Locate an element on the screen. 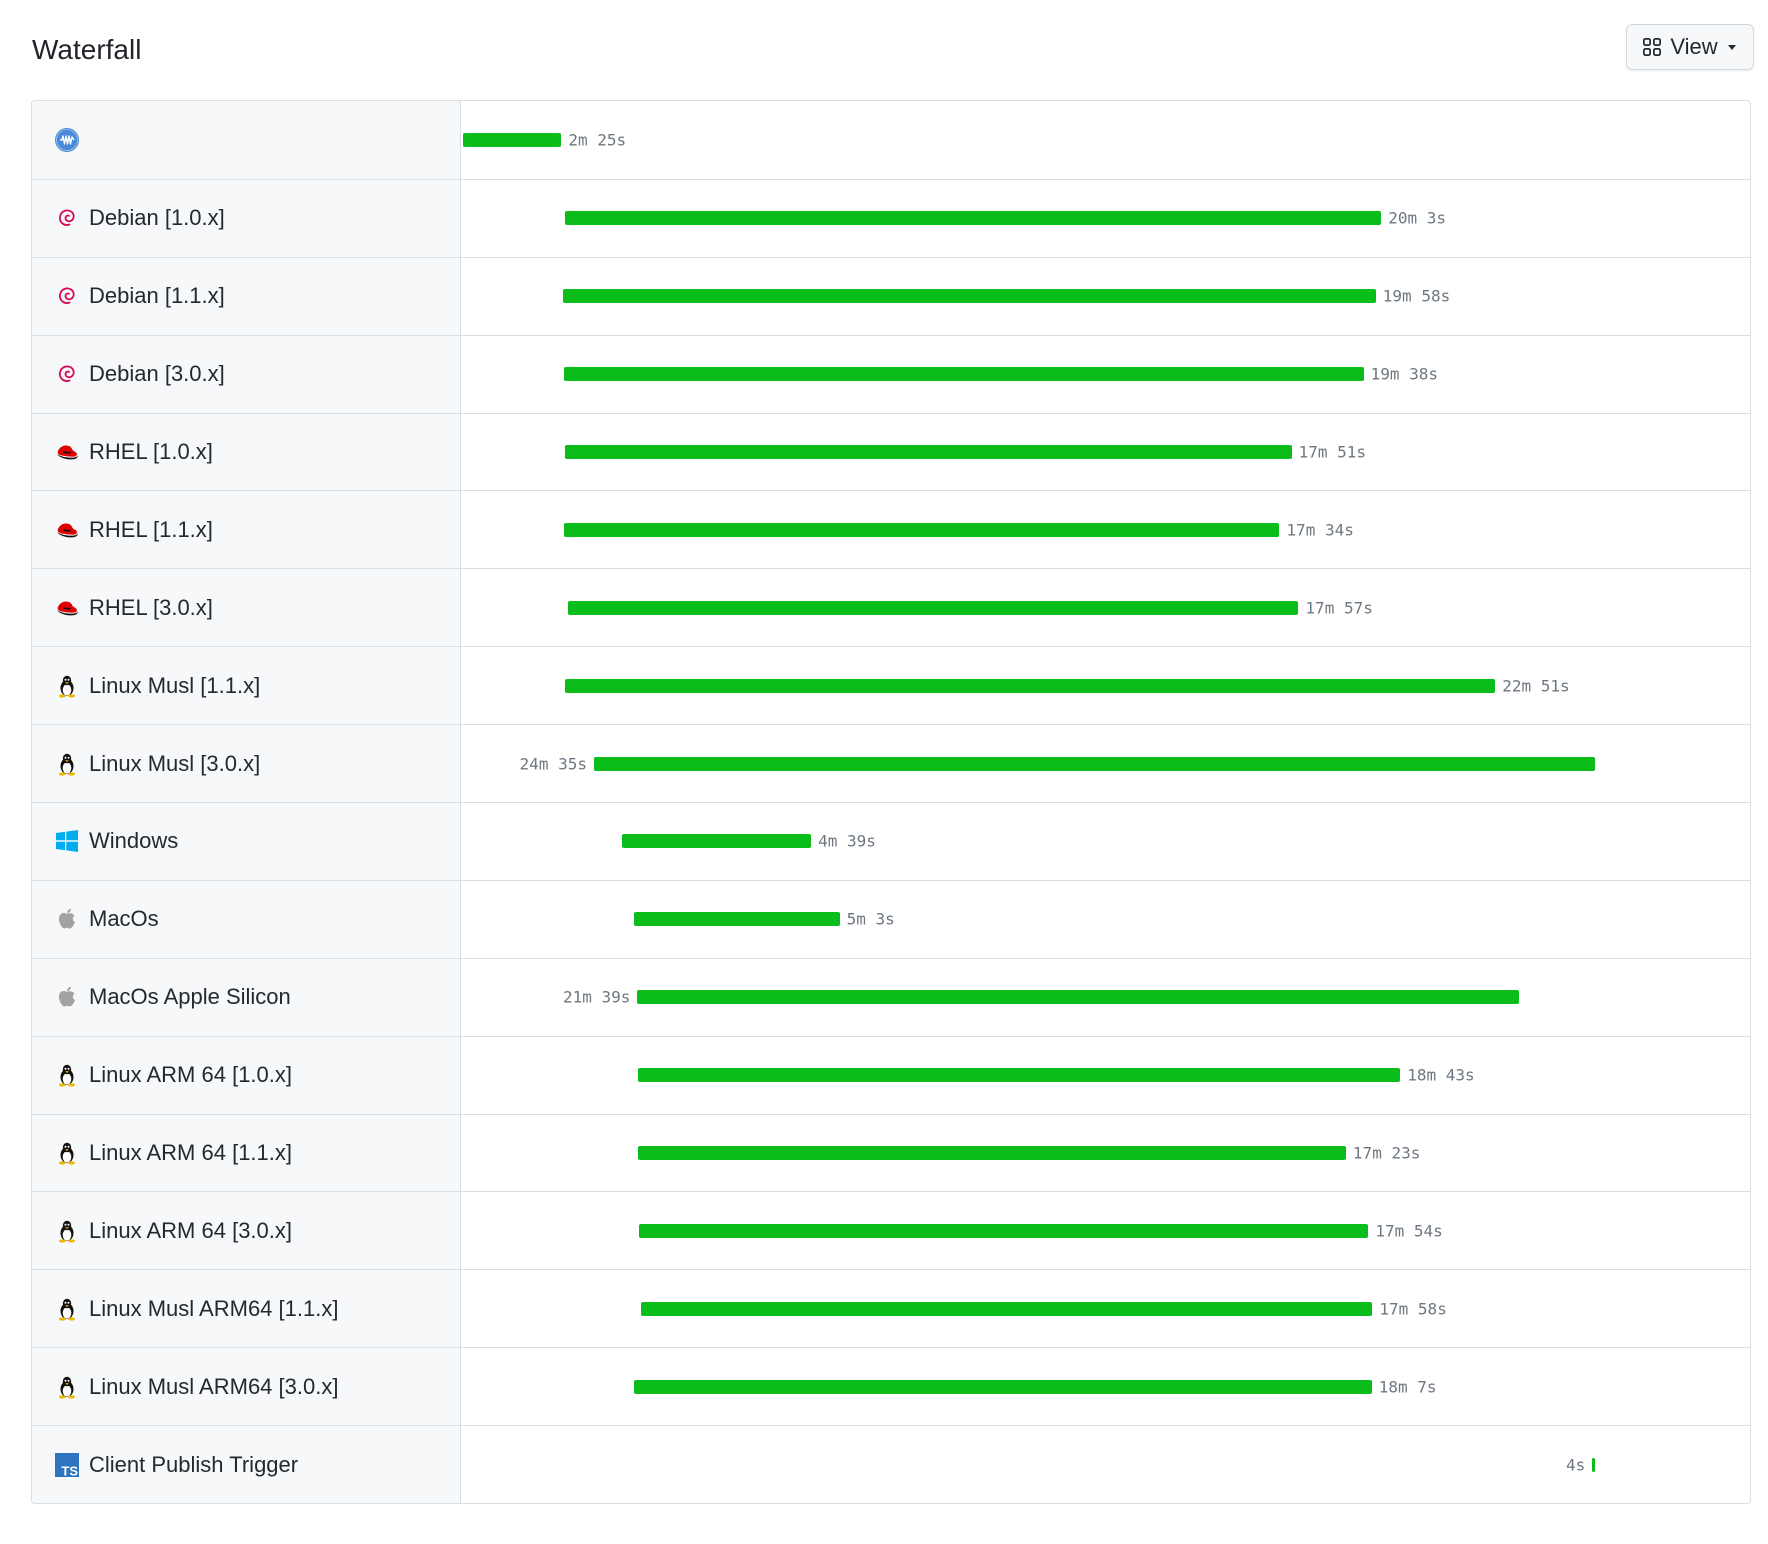 The height and width of the screenshot is (1544, 1768). job-label-cell: Linux ARM 64 [3.0.x] is located at coordinates (246, 1231).